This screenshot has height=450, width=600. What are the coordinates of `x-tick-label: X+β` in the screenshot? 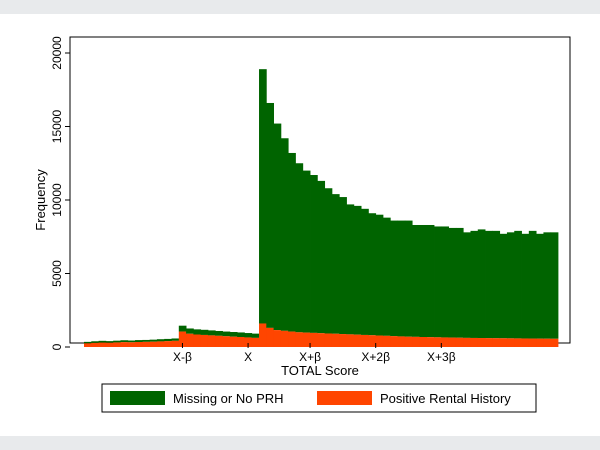 It's located at (310, 357).